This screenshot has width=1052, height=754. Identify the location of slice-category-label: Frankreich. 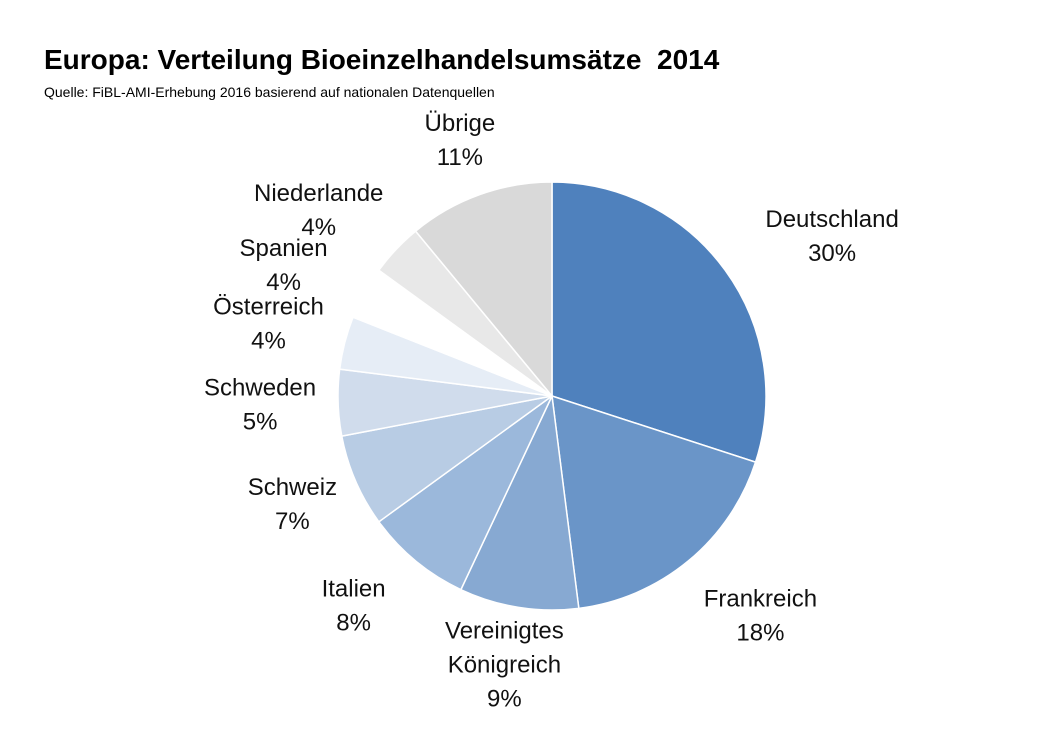
(760, 599).